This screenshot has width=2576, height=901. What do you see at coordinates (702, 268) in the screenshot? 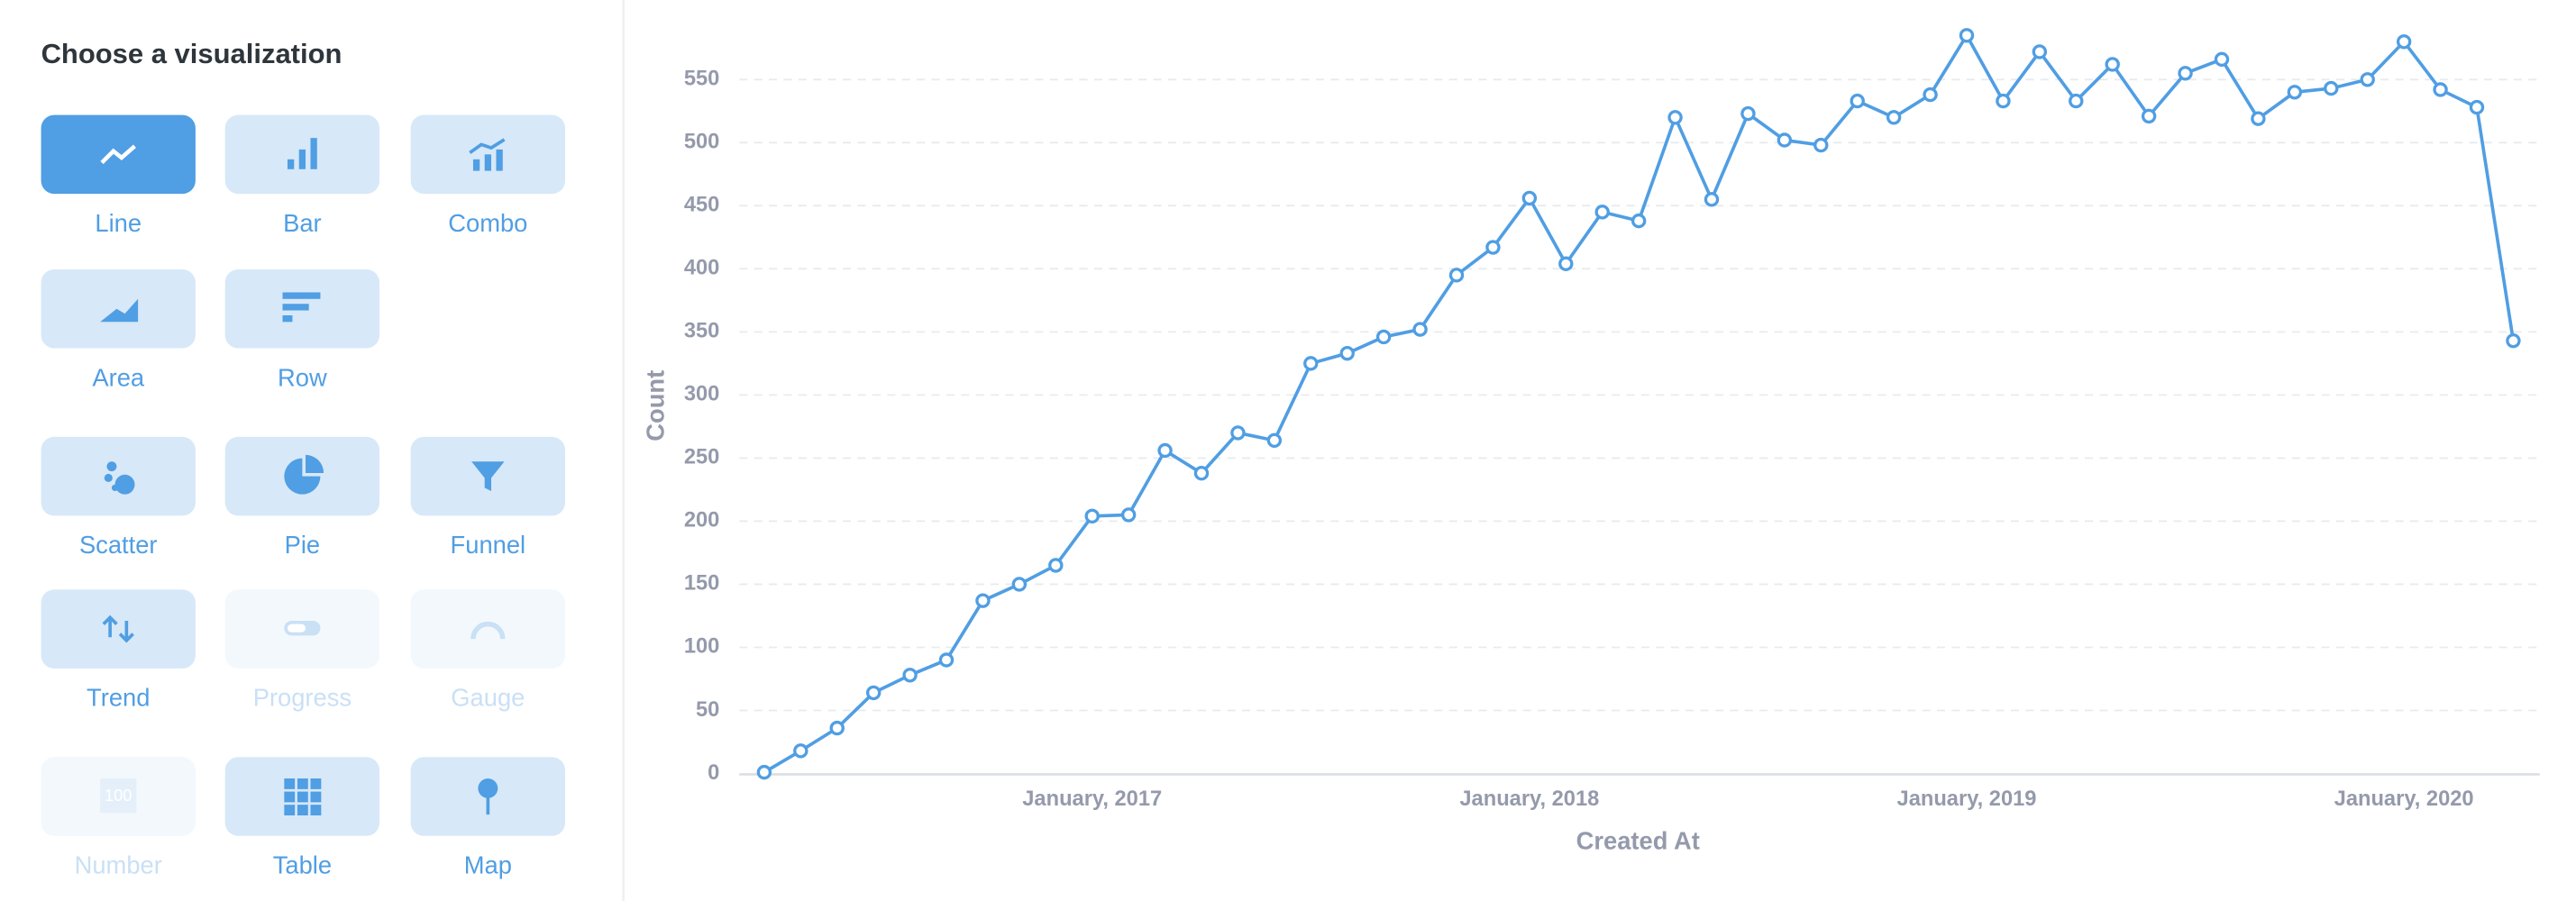
I see `y-tick-label: 400` at bounding box center [702, 268].